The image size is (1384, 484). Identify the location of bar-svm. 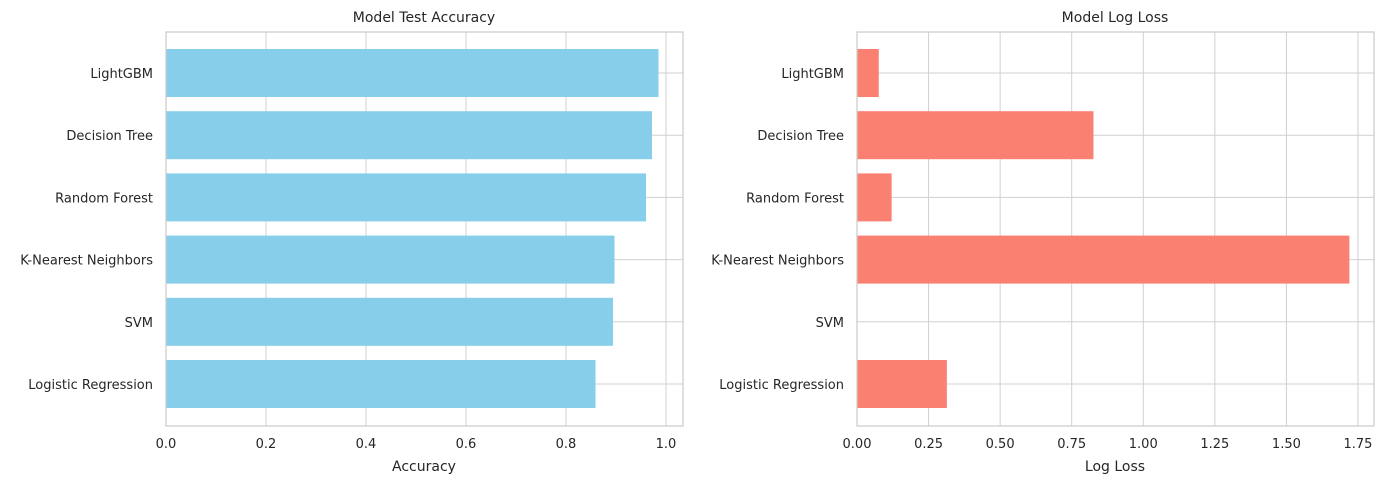
(389, 321).